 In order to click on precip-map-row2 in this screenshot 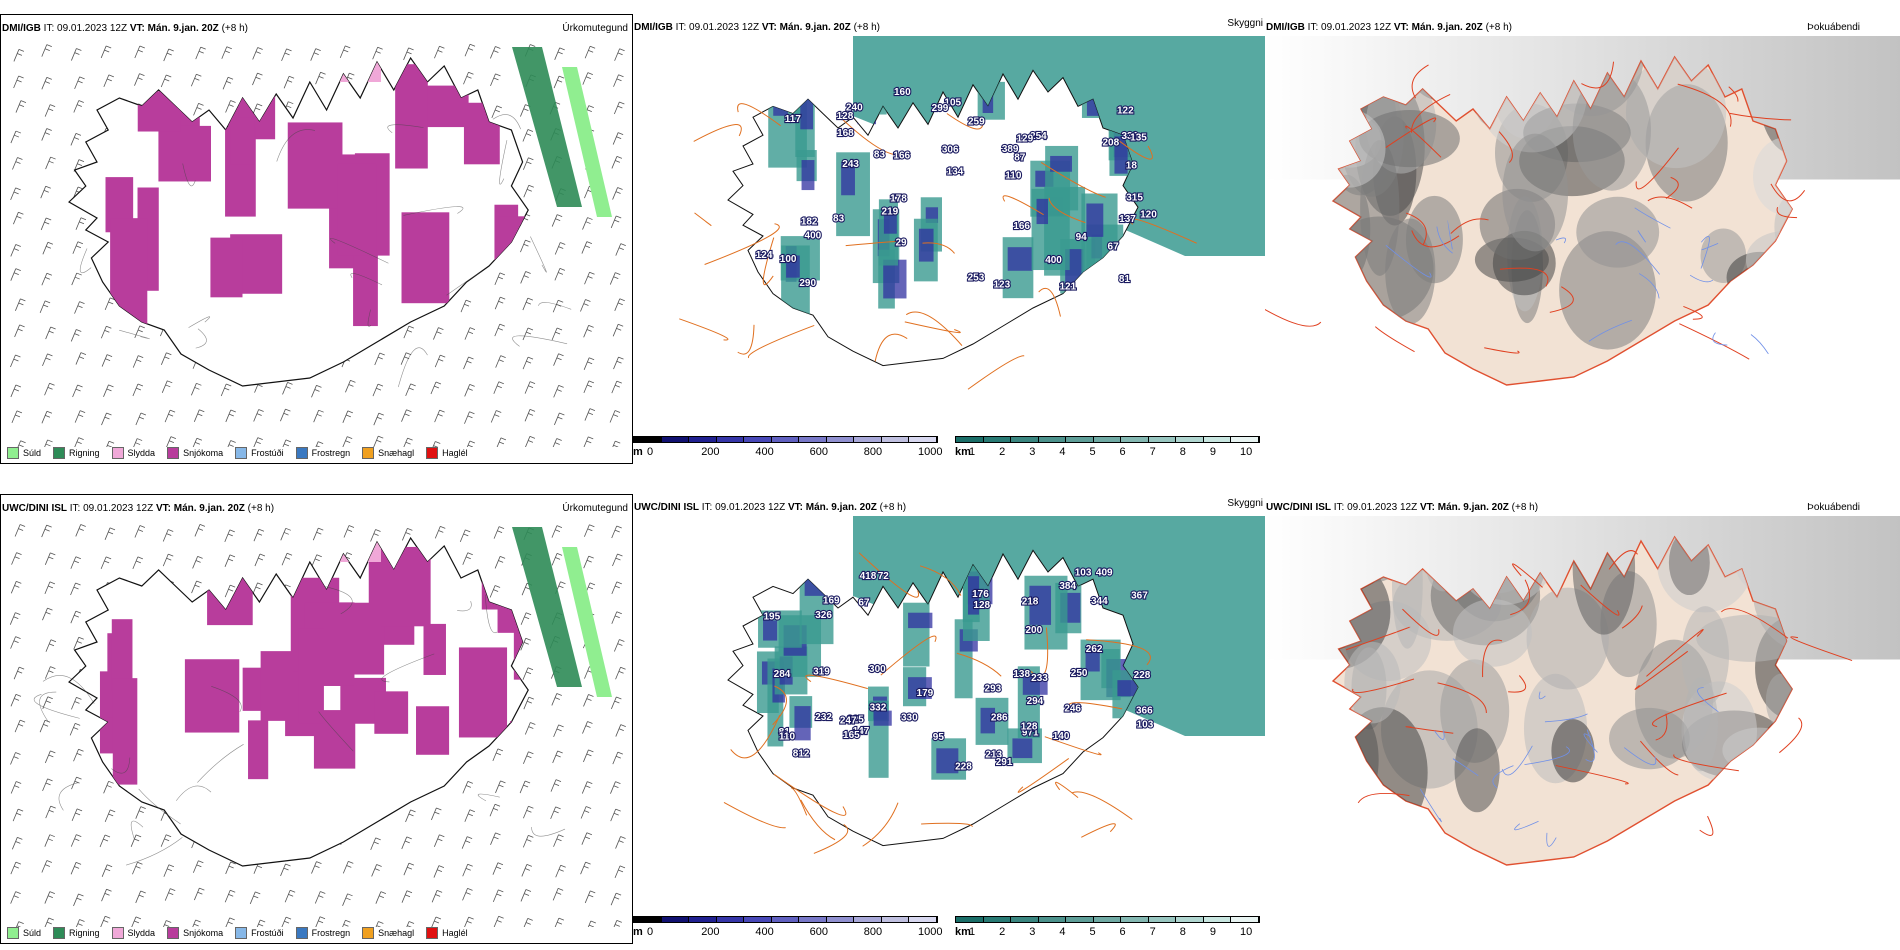, I will do `click(316, 722)`.